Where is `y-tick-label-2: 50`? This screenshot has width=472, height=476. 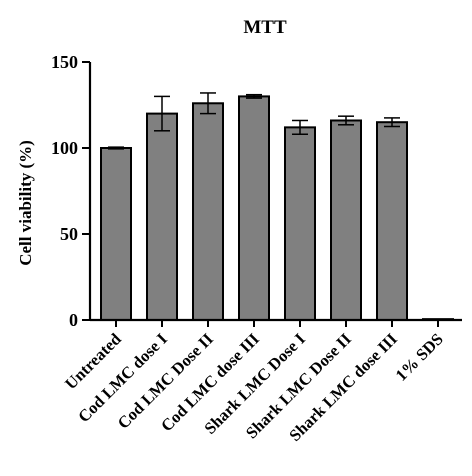 y-tick-label-2: 50 is located at coordinates (69, 234).